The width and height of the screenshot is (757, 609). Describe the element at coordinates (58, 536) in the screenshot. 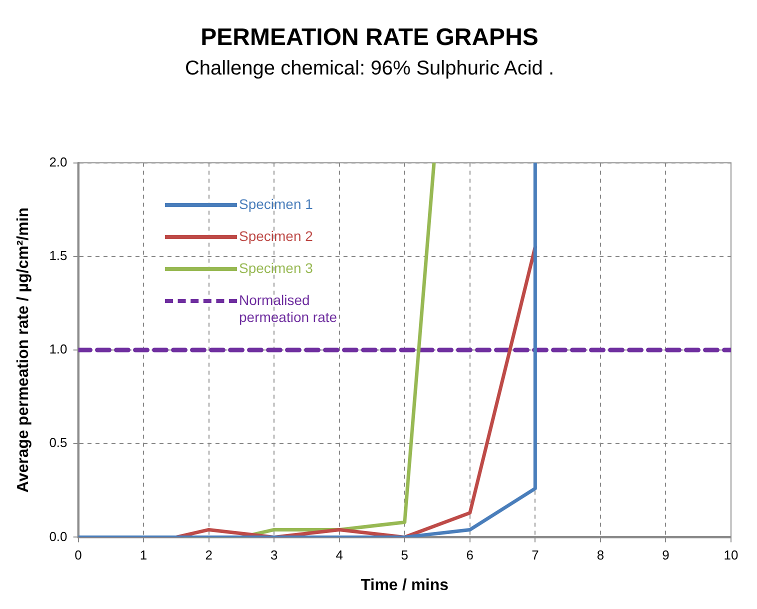

I see `y-tick-label: 0.0` at that location.